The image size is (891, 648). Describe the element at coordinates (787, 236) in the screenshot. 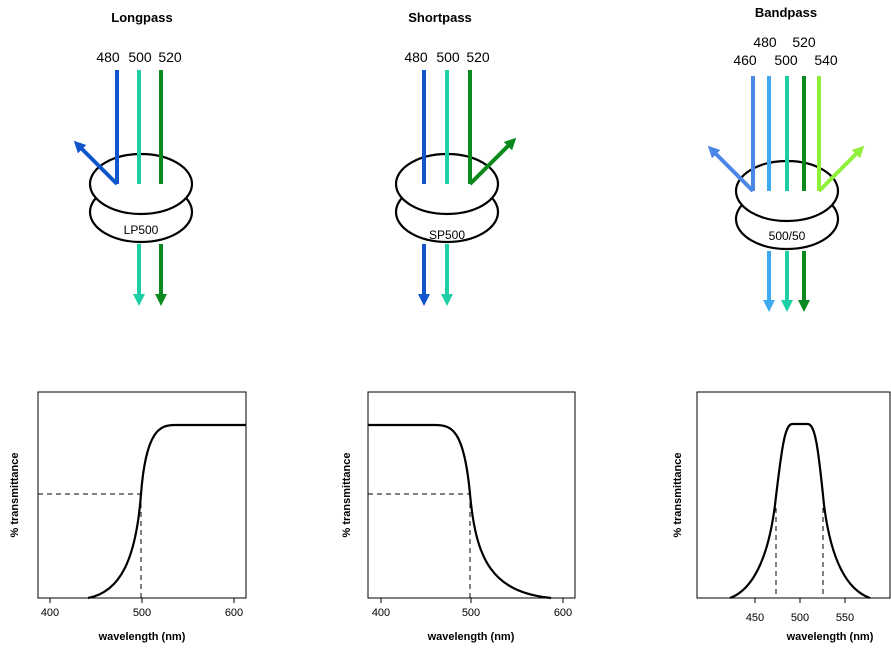

I see `filter-label: 500/50` at that location.